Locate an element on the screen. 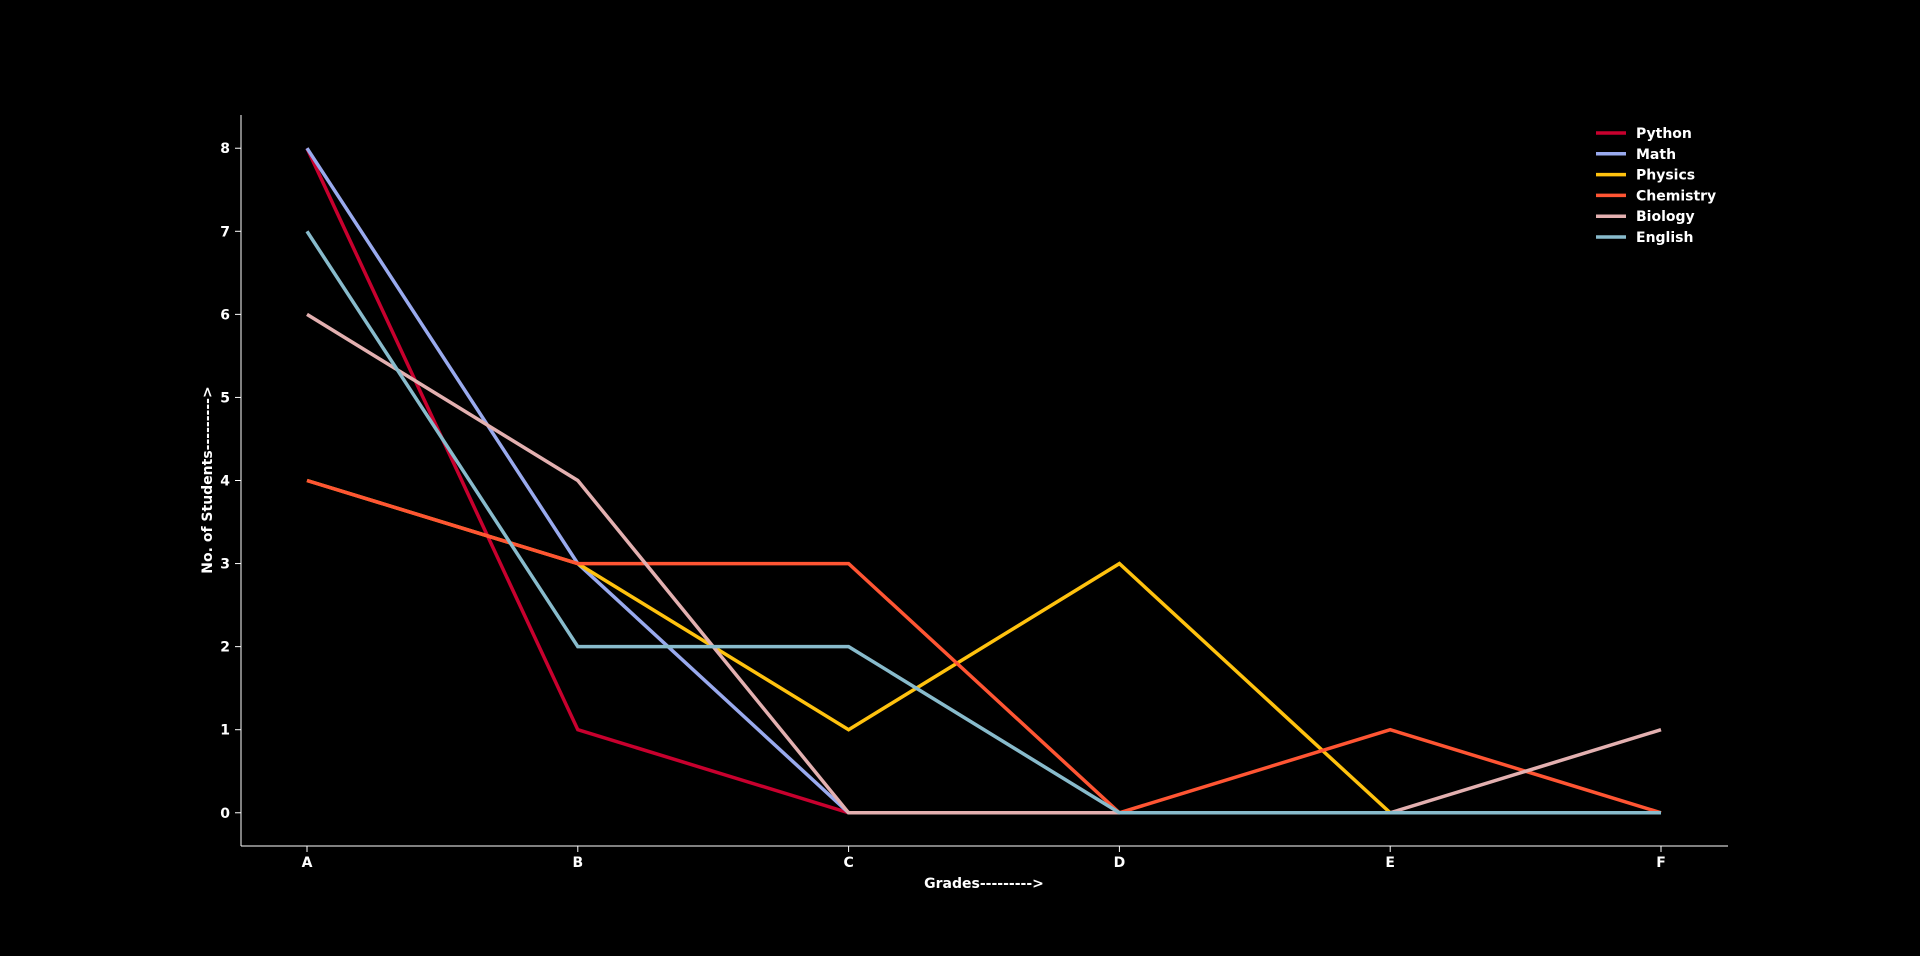 The width and height of the screenshot is (1920, 956). legend: Python Math Physics Chemistry Biology English is located at coordinates (1656, 186).